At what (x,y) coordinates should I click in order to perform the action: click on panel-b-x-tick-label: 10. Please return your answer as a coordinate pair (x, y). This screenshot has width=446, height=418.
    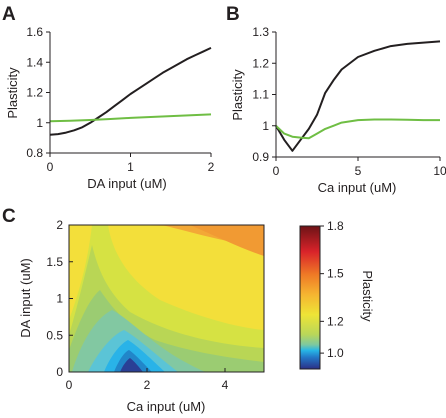
    Looking at the image, I should click on (439, 171).